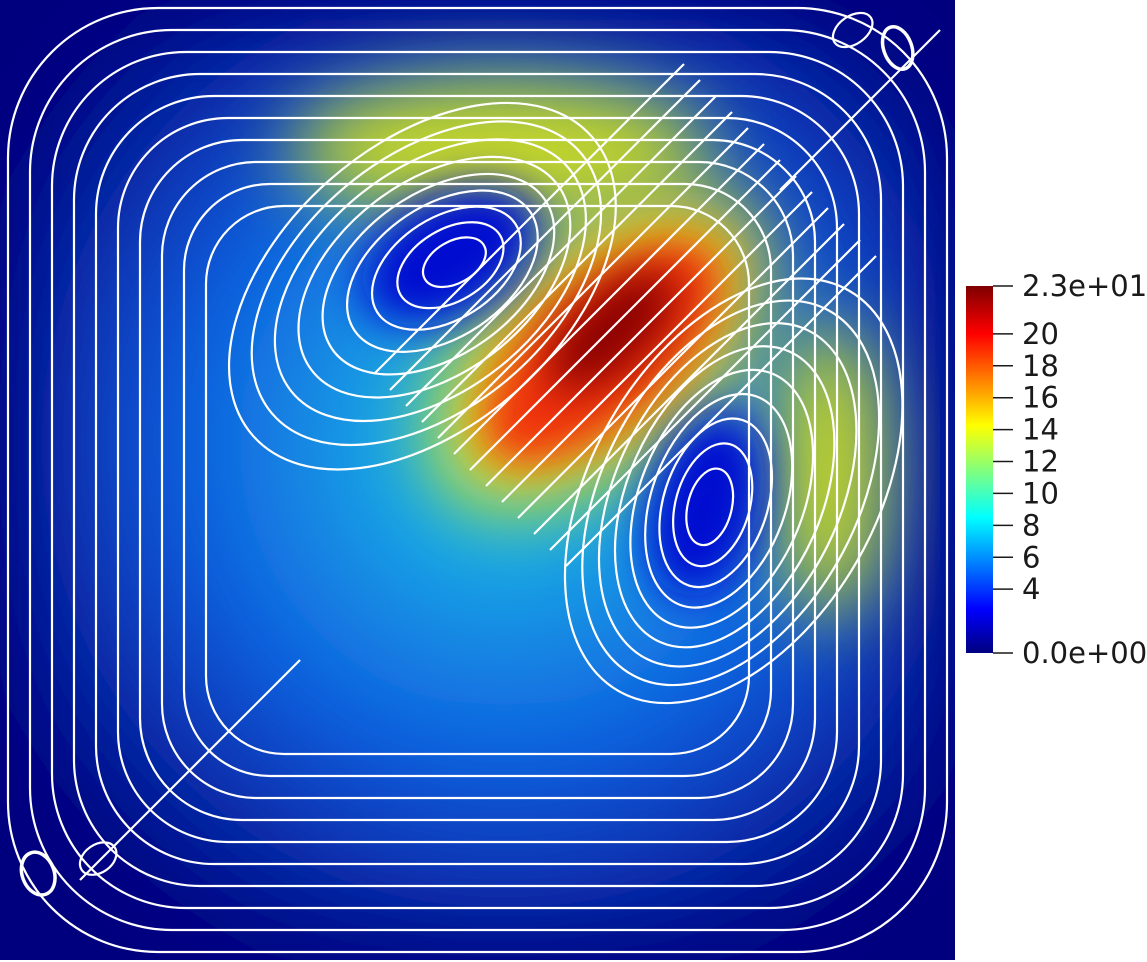 Image resolution: width=1147 pixels, height=962 pixels. What do you see at coordinates (1040, 334) in the screenshot?
I see `colorbar-tick-label: 20` at bounding box center [1040, 334].